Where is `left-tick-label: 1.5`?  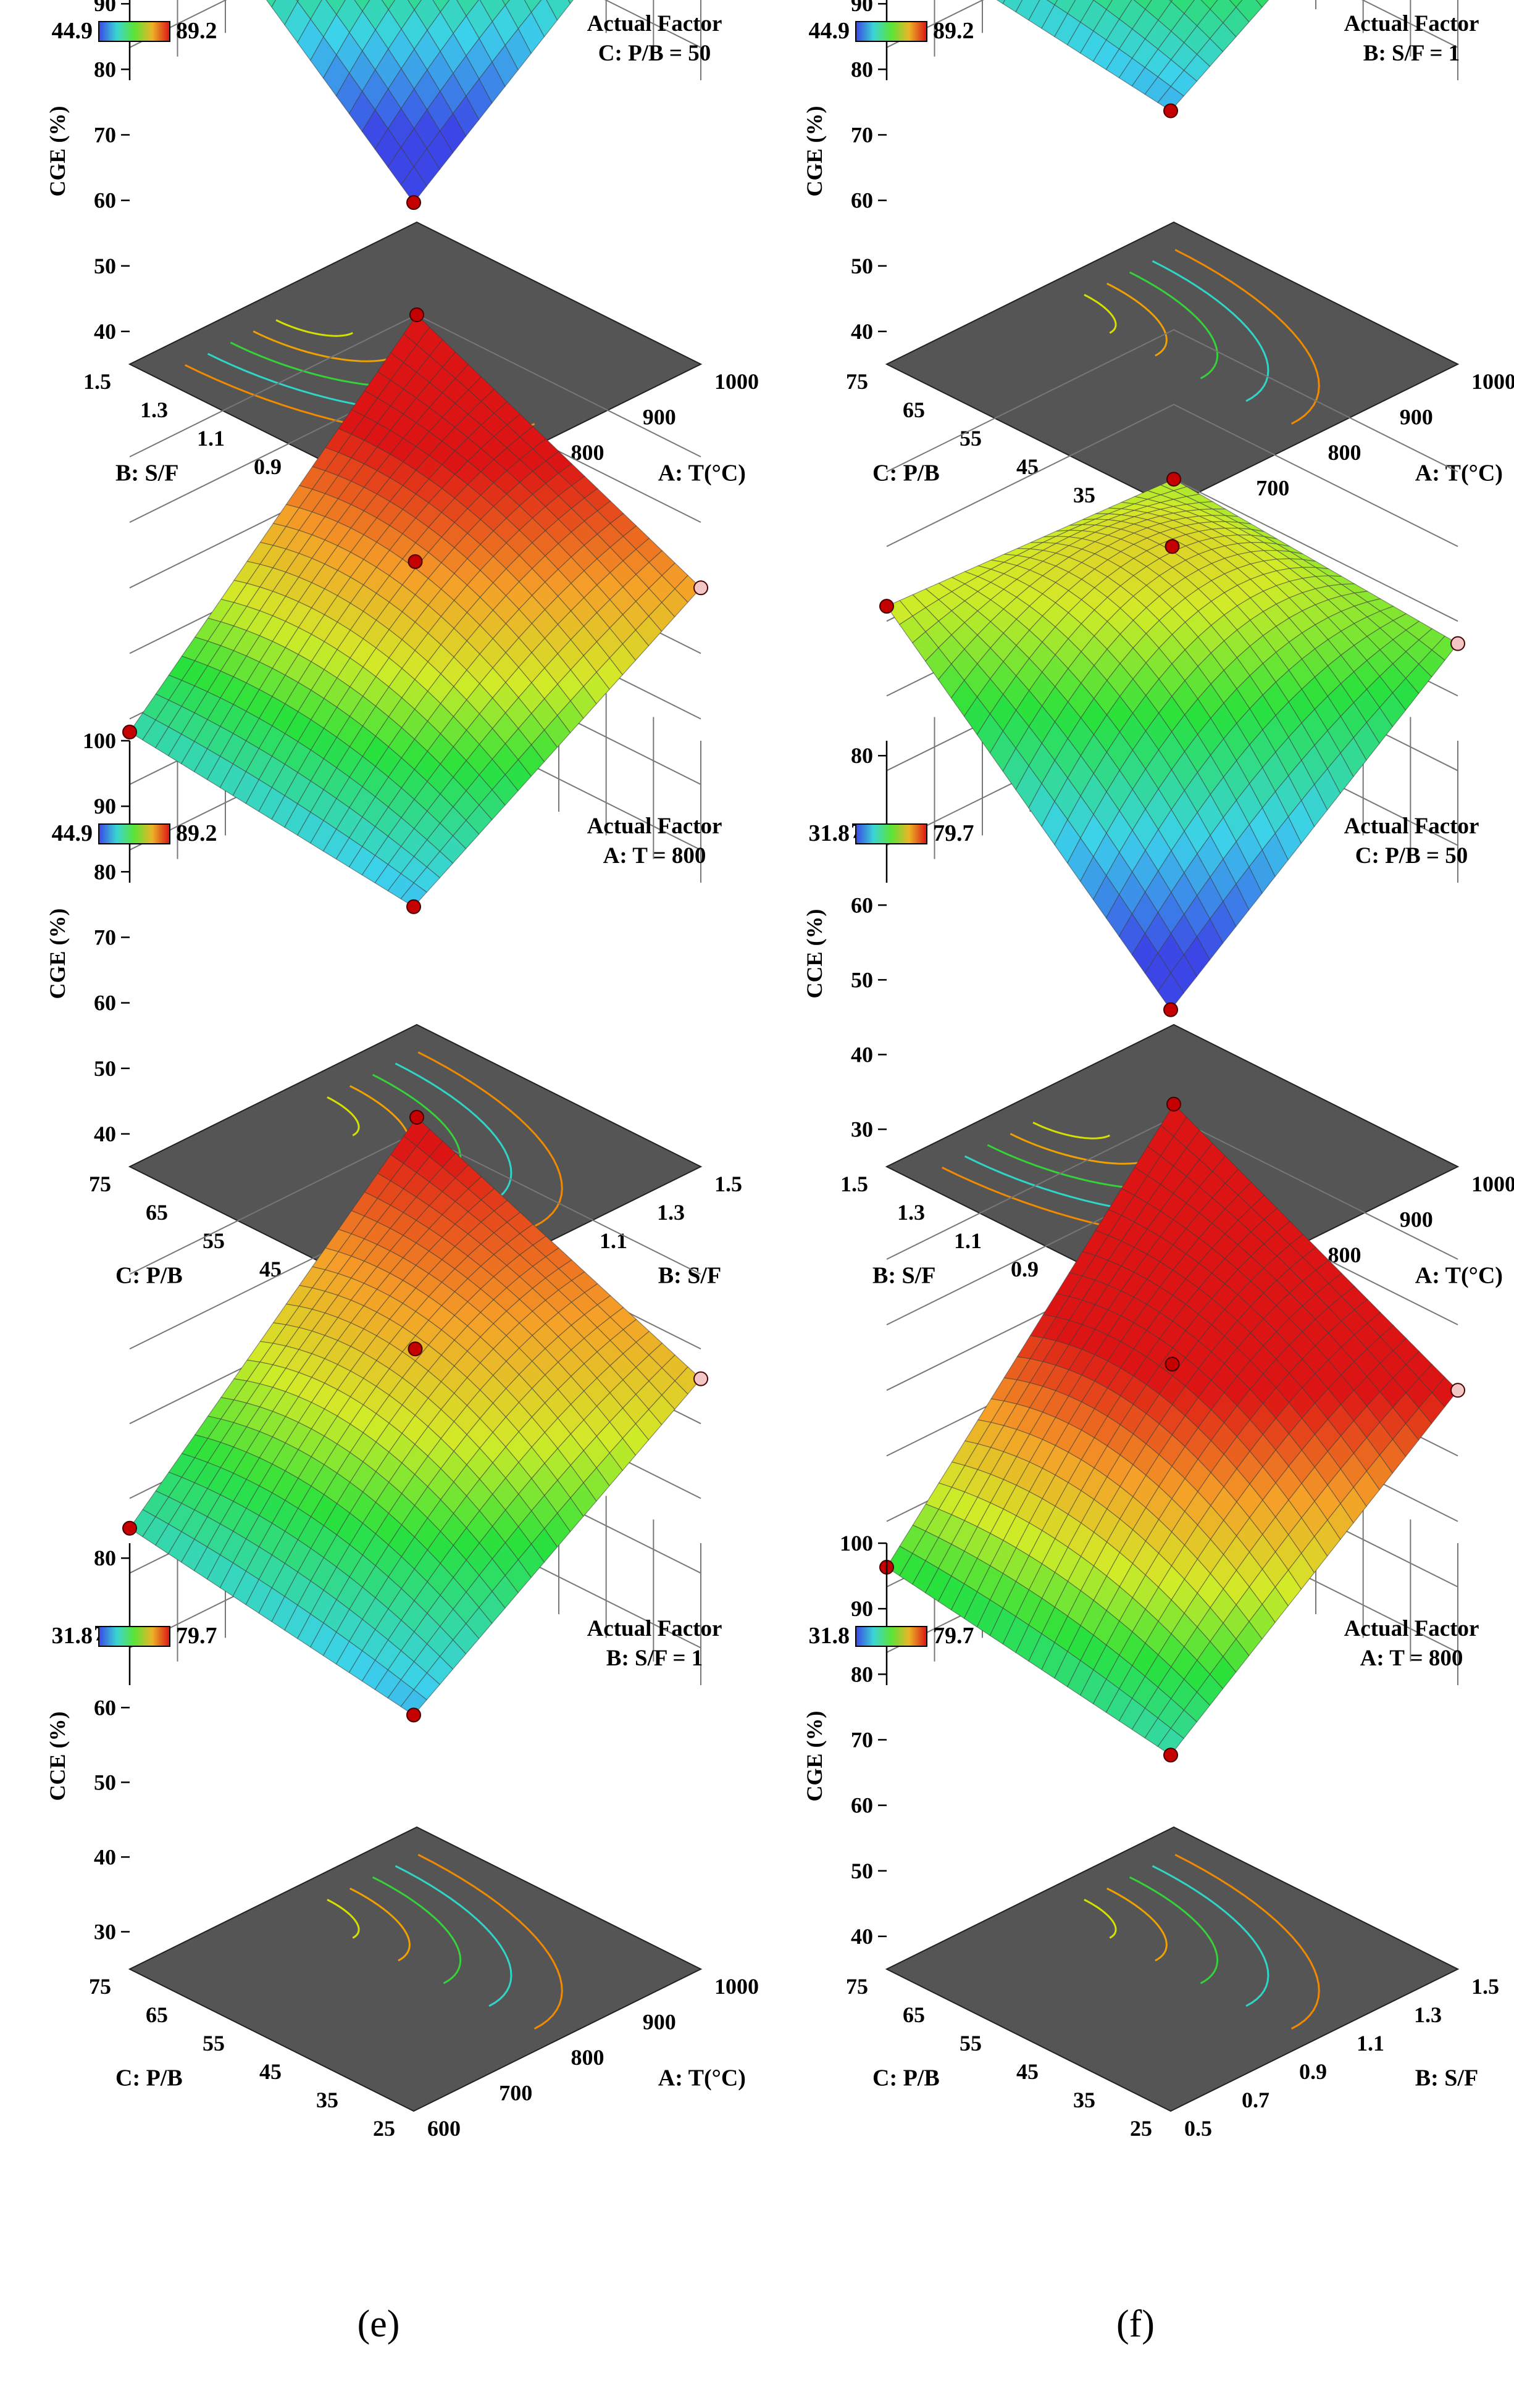
left-tick-label: 1.5 is located at coordinates (854, 1184).